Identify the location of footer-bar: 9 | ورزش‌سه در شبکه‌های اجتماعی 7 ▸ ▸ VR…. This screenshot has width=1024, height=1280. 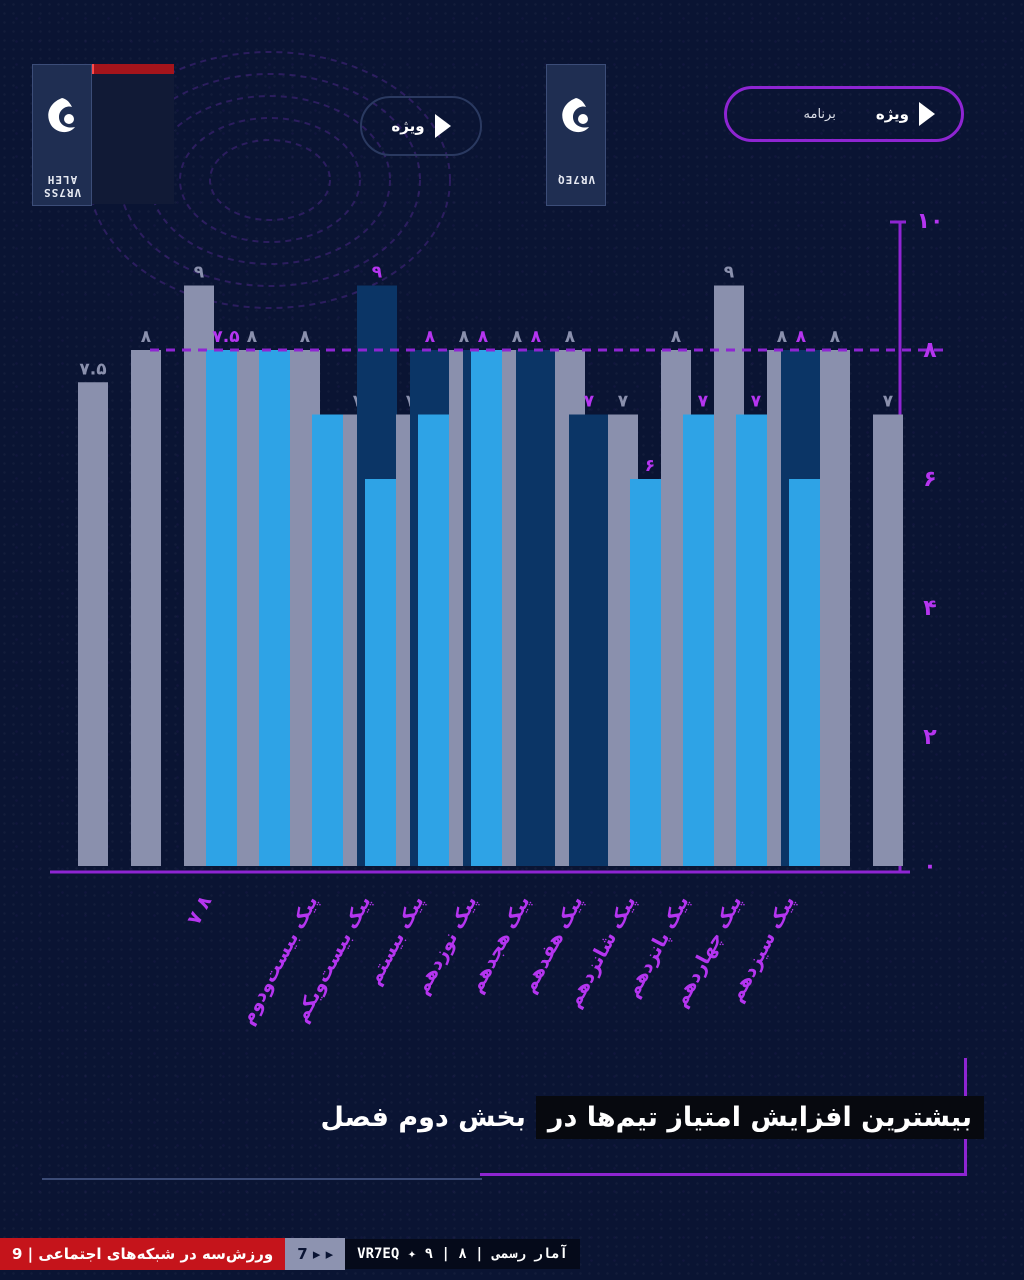
(395, 1254).